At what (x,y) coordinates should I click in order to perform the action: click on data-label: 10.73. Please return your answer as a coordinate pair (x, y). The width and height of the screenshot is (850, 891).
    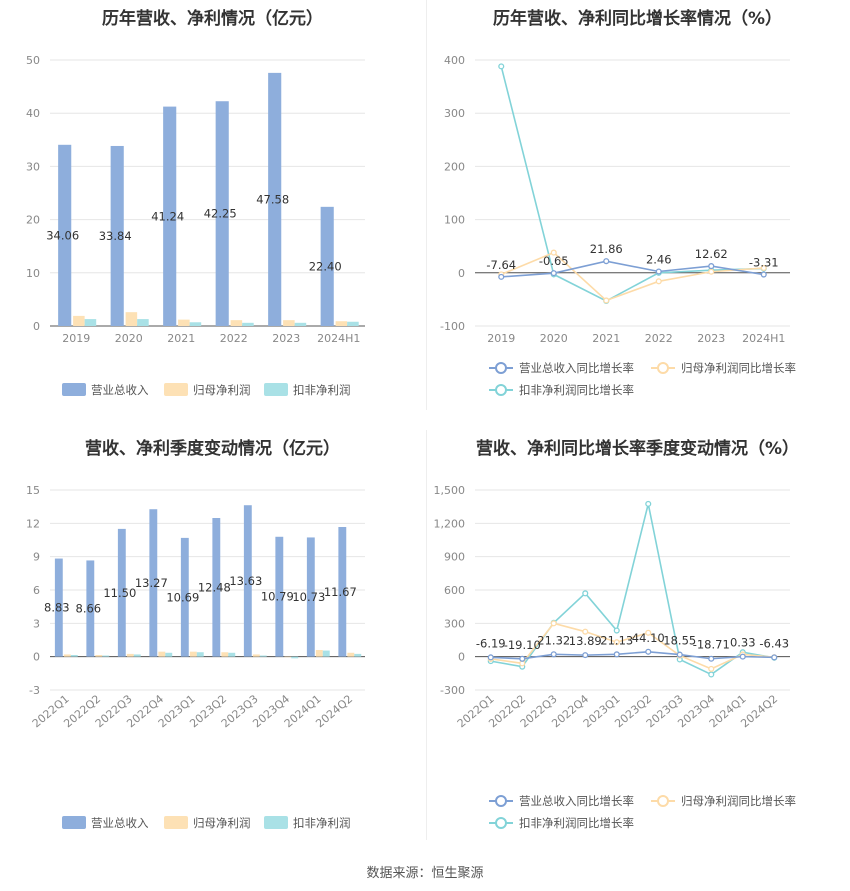
    Looking at the image, I should click on (308, 597).